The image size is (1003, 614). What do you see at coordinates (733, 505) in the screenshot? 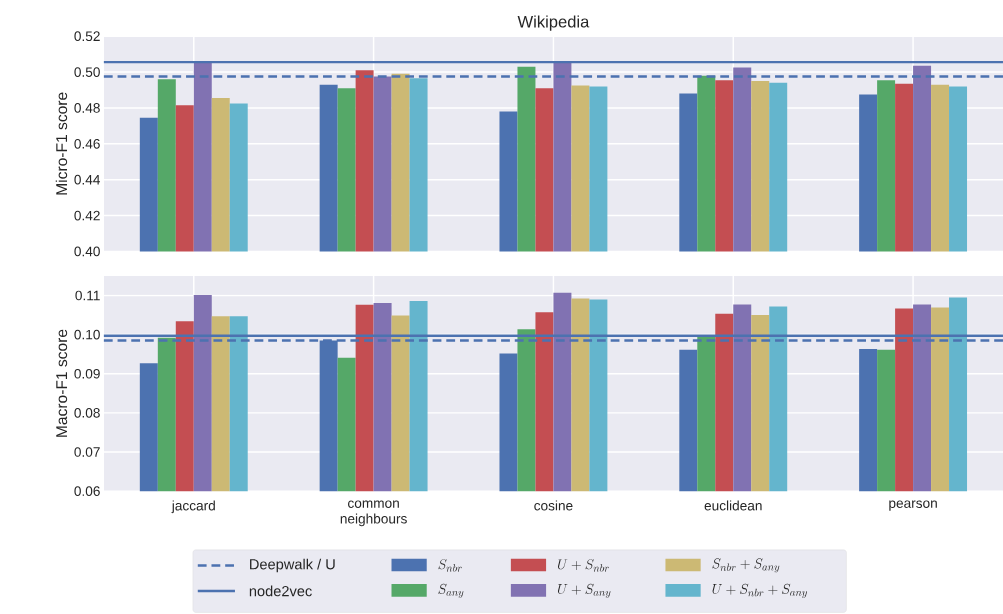
I see `x-tick-label: euclidean` at bounding box center [733, 505].